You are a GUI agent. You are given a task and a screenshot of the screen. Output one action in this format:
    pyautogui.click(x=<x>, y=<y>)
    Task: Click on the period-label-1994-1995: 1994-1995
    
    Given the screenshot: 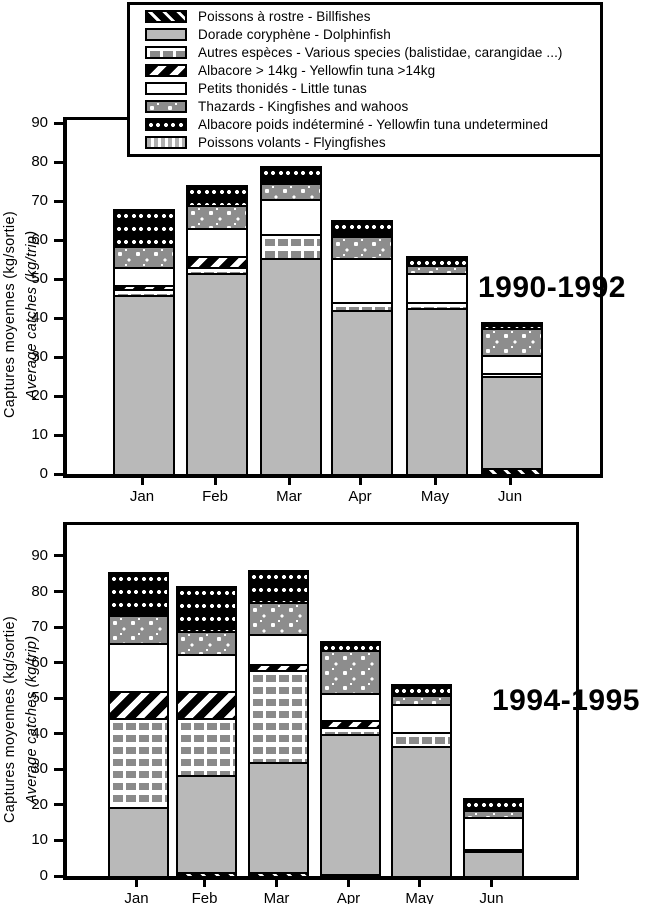 What is the action you would take?
    pyautogui.click(x=566, y=700)
    